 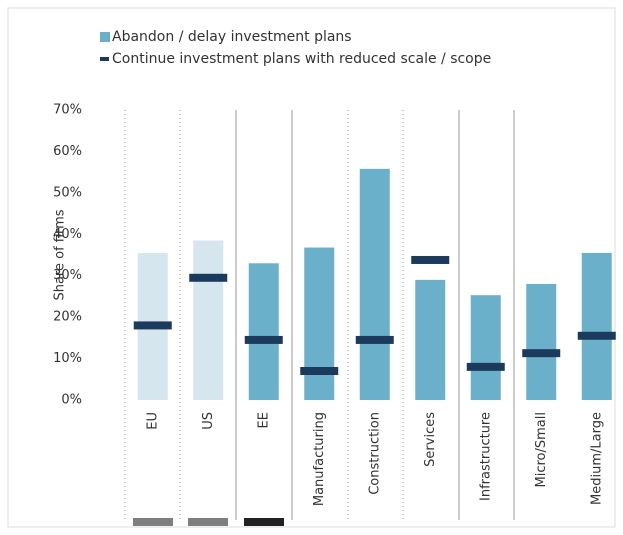 I want to click on x-tick-label: EU, so click(x=152, y=421).